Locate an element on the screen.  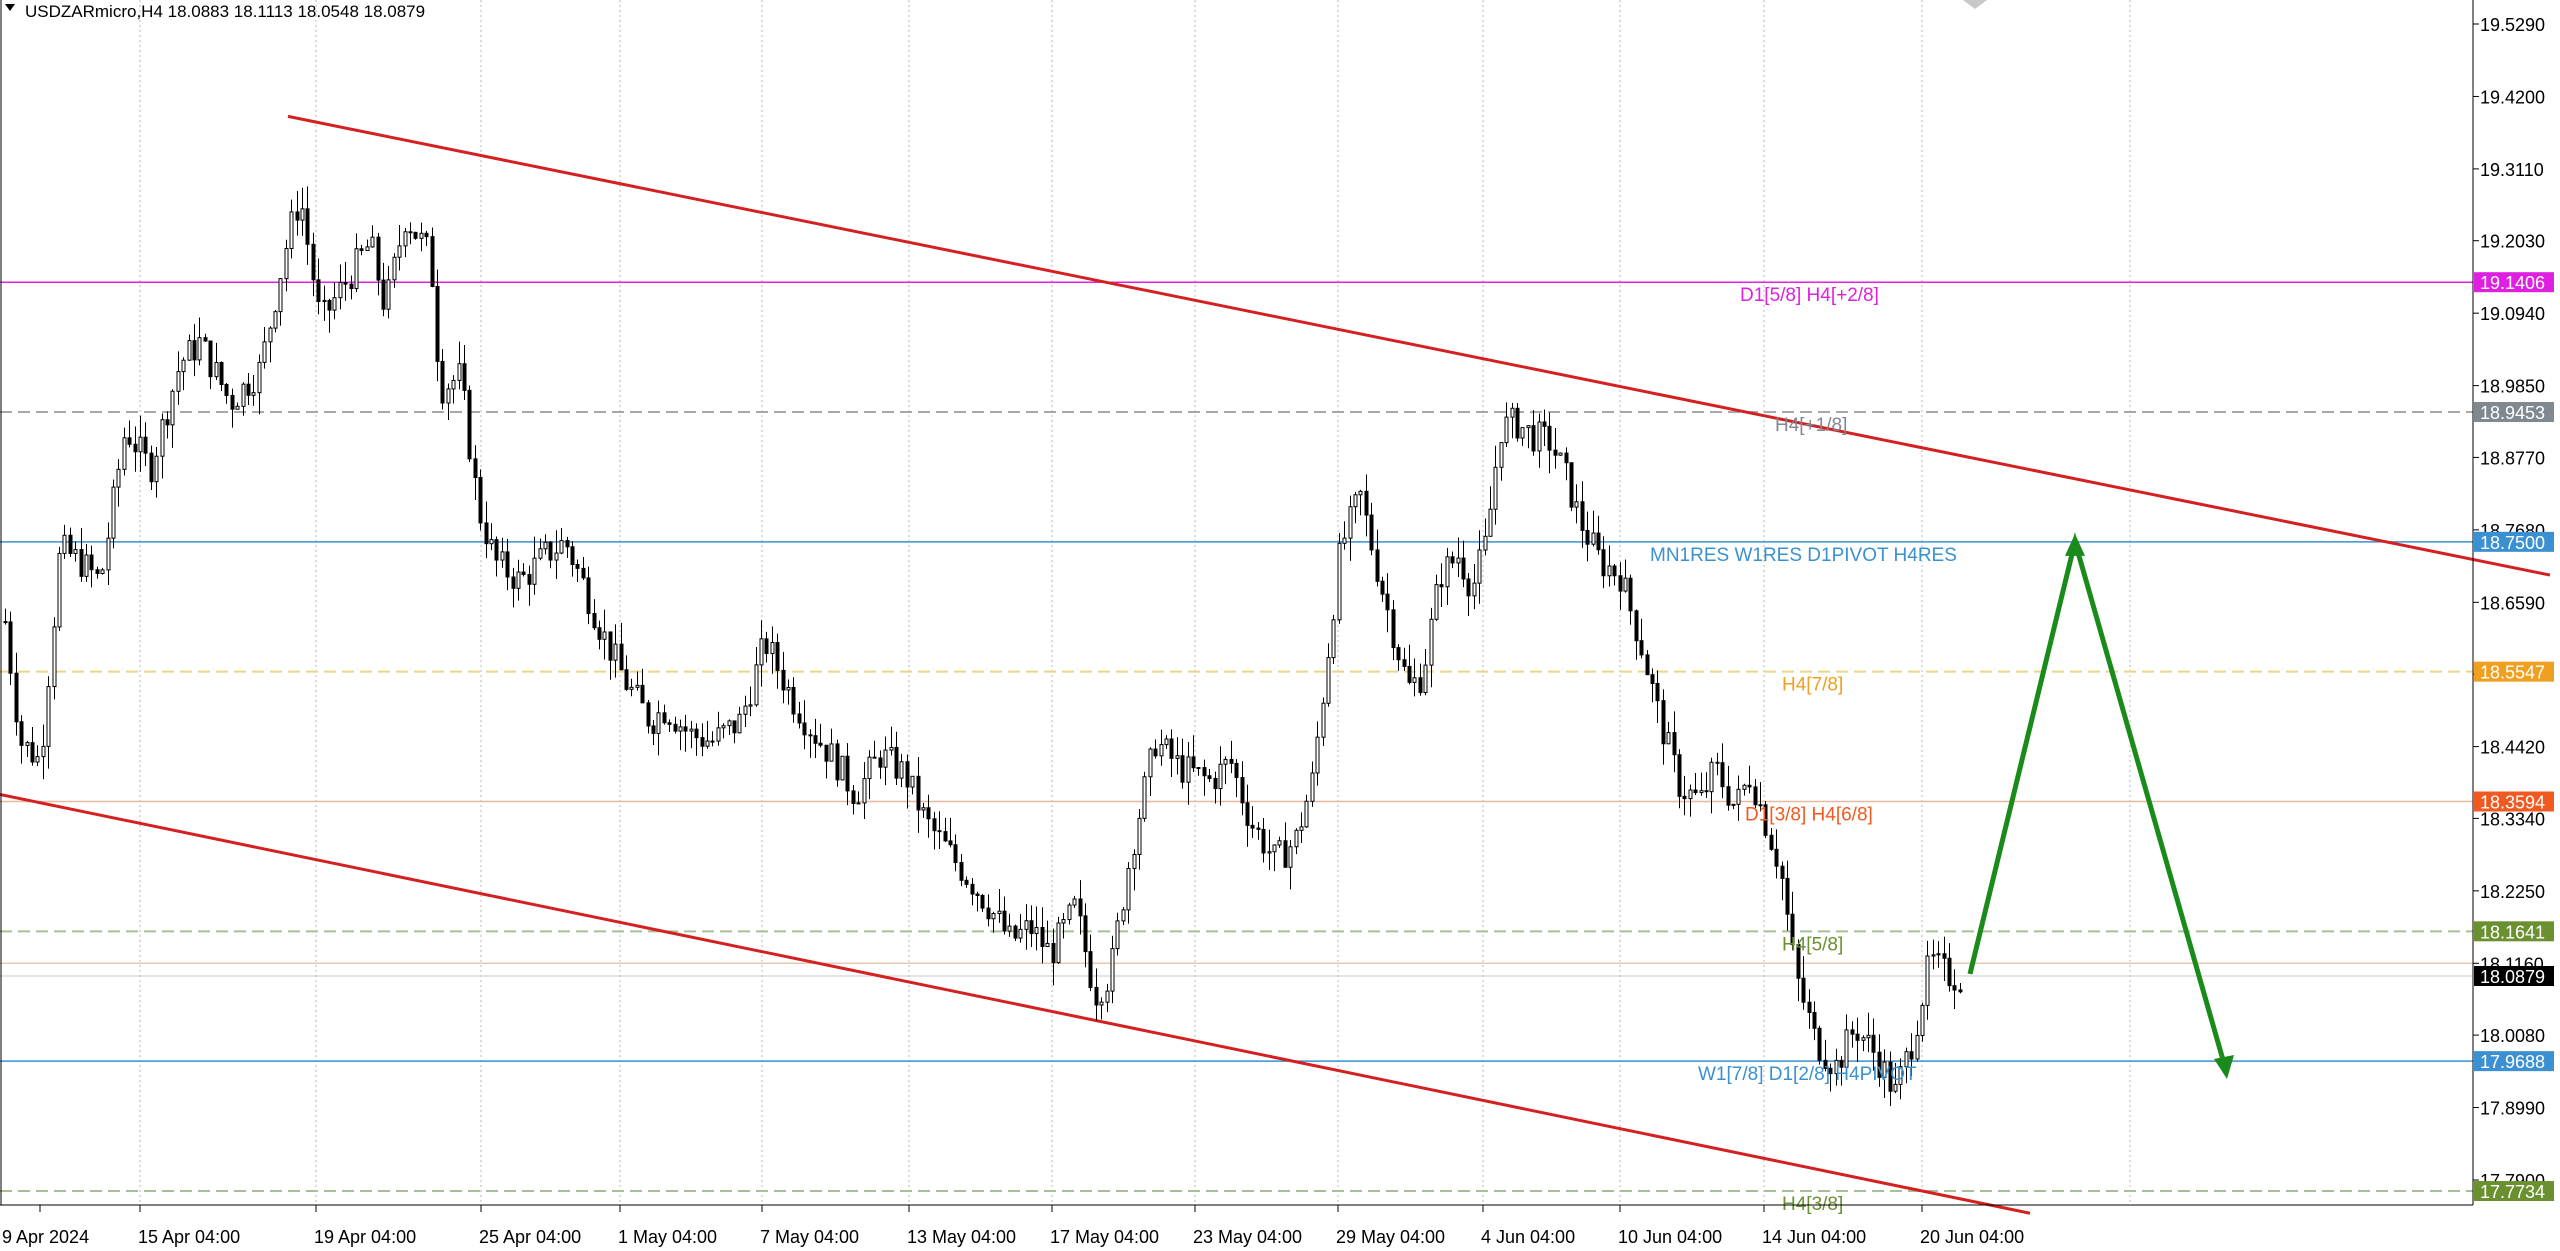
price-tick-label-4: 19.0940 is located at coordinates (2512, 314).